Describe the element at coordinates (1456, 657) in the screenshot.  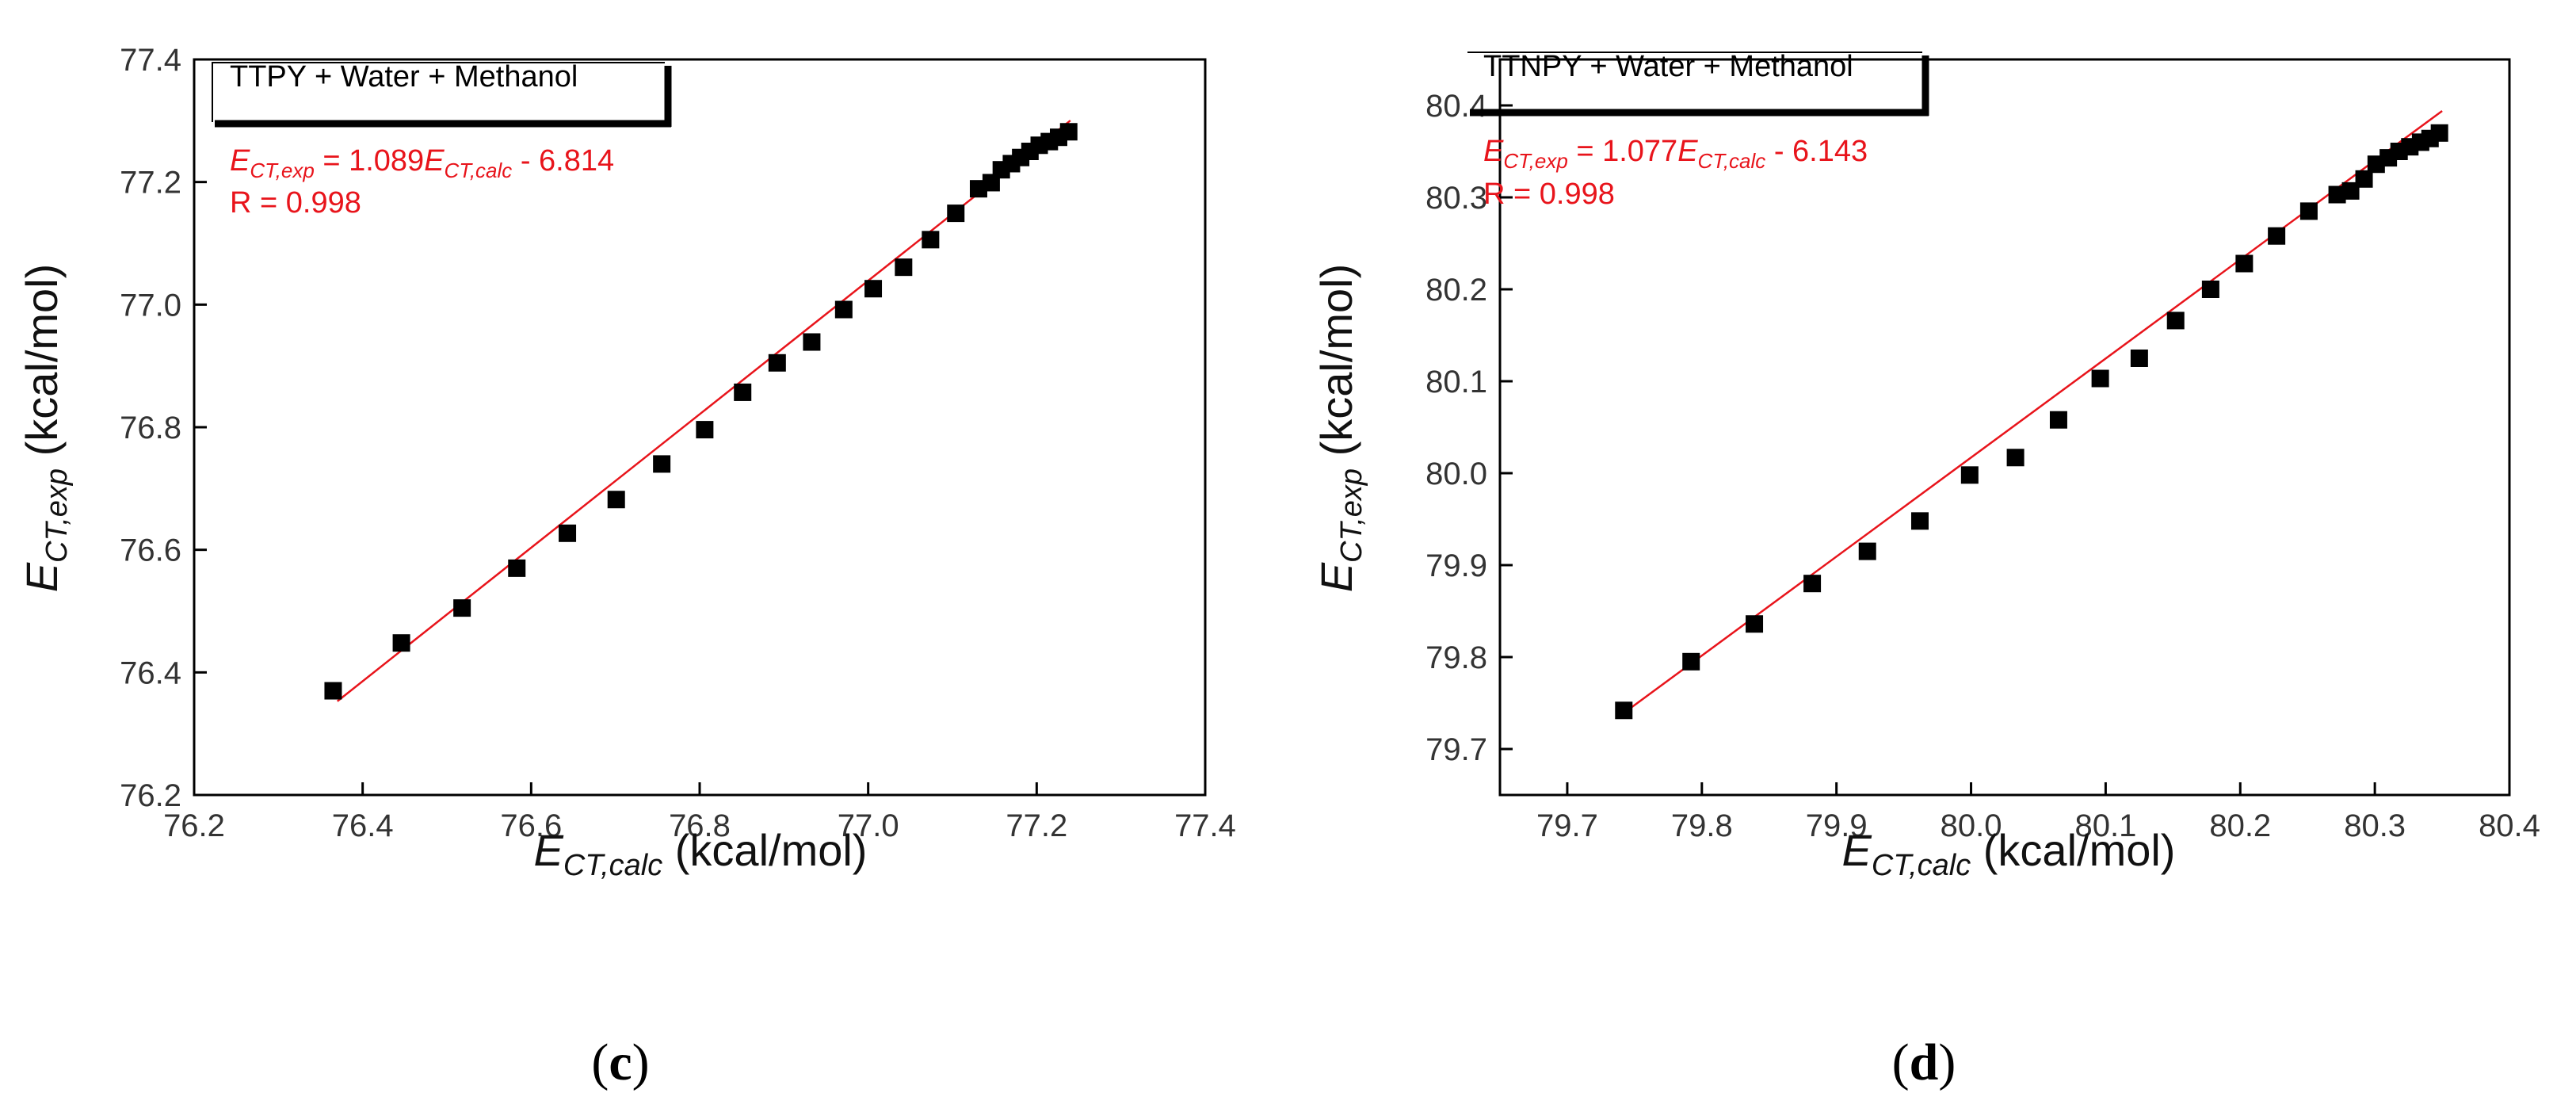
I see `y-tick-label: 79.8` at that location.